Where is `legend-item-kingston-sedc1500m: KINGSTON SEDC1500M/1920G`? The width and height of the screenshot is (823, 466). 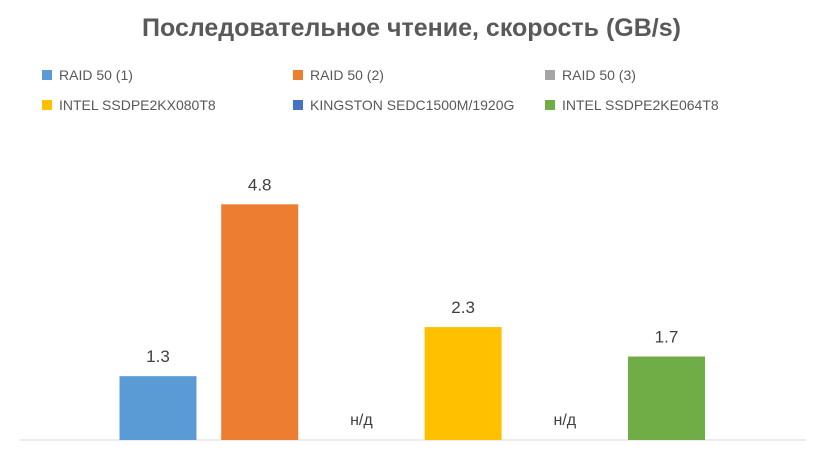 legend-item-kingston-sedc1500m: KINGSTON SEDC1500M/1920G is located at coordinates (403, 105).